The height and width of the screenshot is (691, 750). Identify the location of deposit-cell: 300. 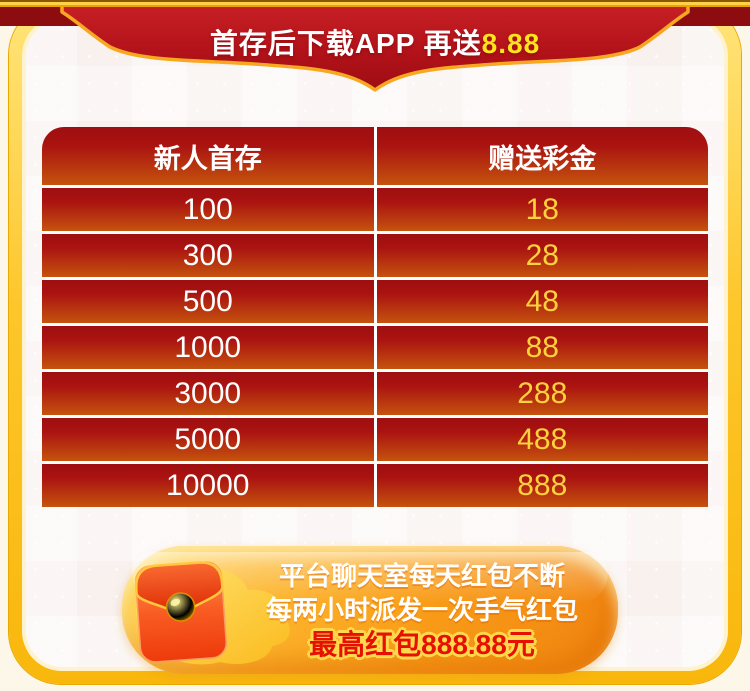
(208, 255).